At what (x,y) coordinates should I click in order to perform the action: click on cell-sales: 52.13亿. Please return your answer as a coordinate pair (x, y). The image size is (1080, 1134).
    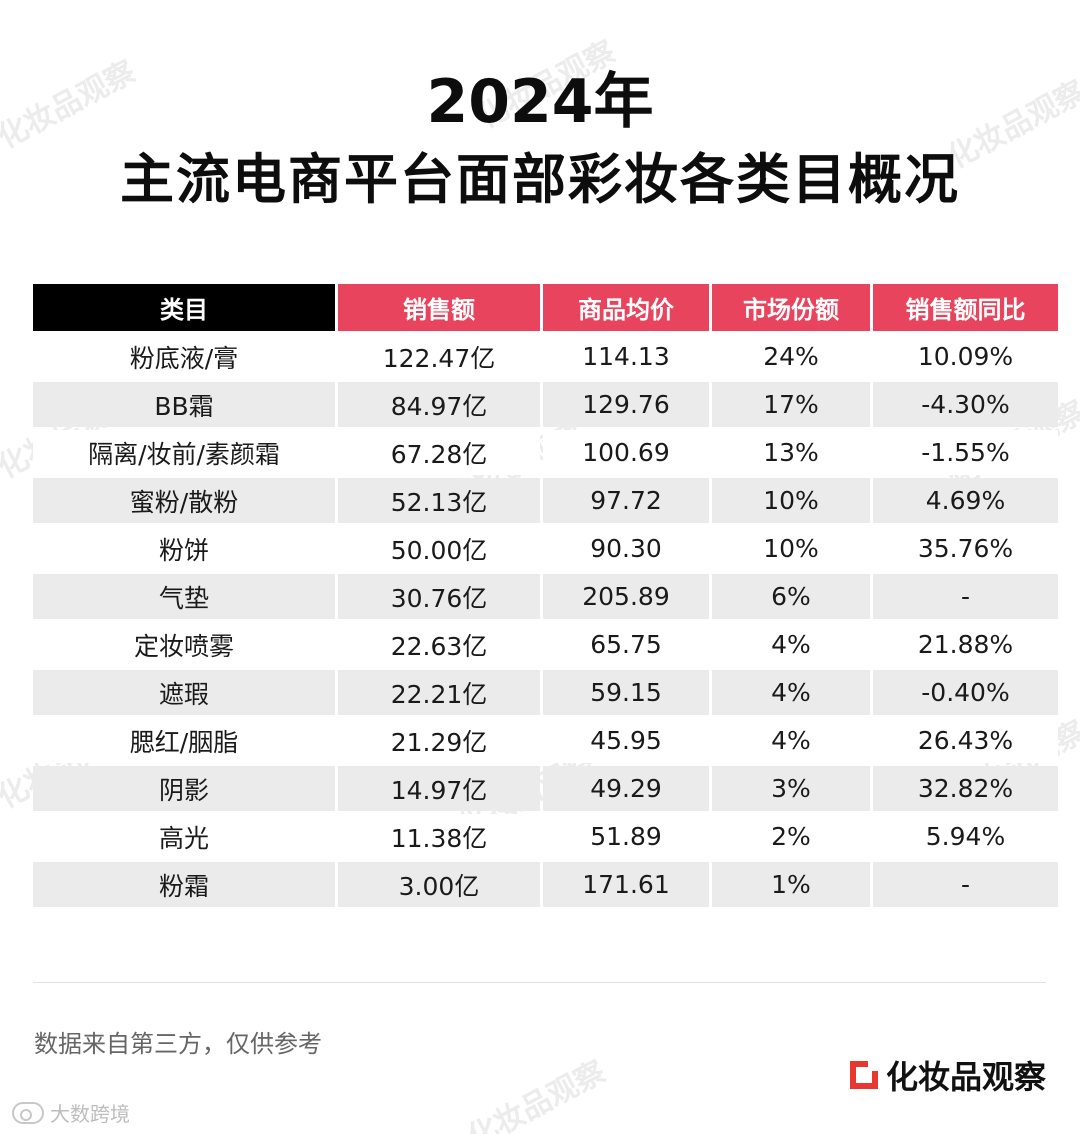
    Looking at the image, I should click on (439, 500).